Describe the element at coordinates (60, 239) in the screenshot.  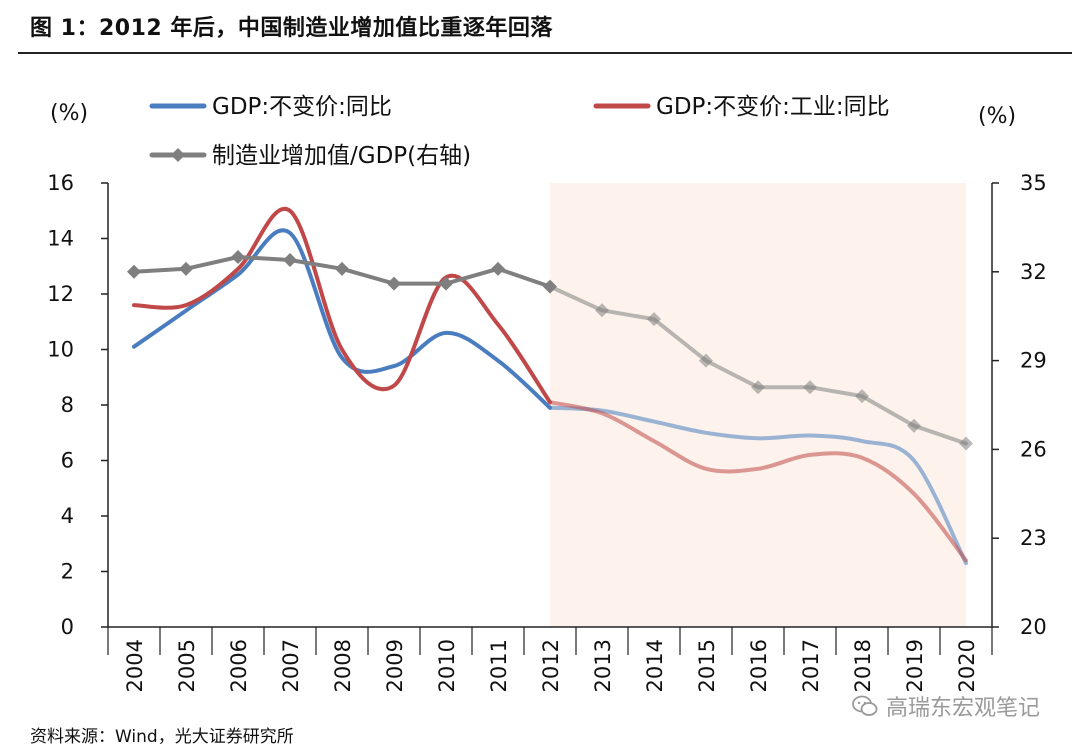
I see `left-tick-label: 14` at that location.